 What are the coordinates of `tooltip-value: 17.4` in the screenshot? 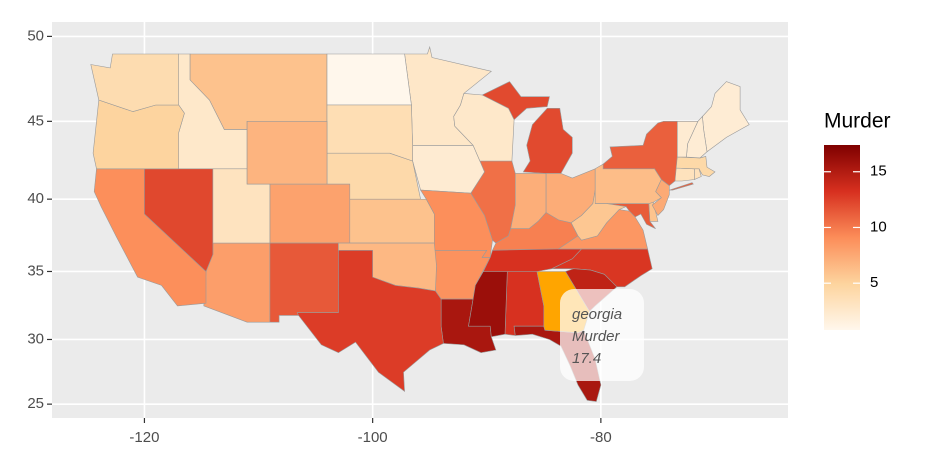 It's located at (586, 358).